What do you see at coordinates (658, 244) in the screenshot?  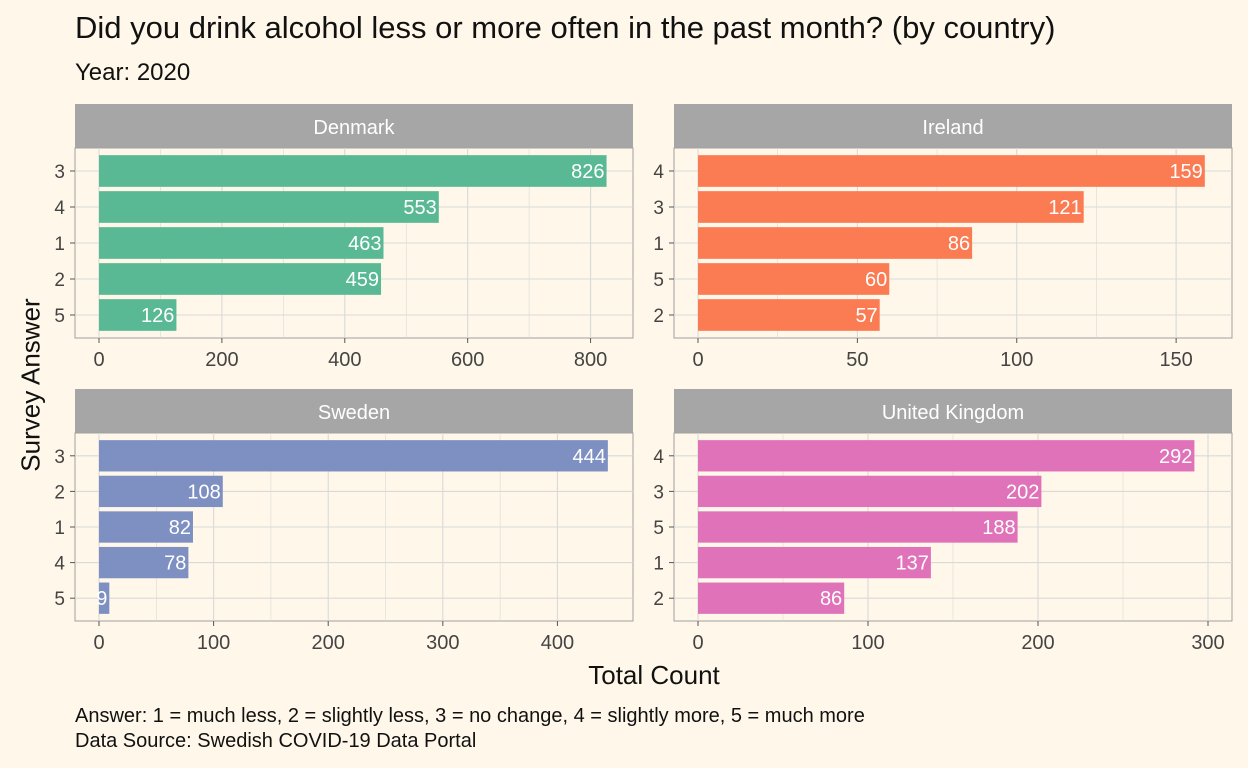 I see `y-tick-label-ireland: 1` at bounding box center [658, 244].